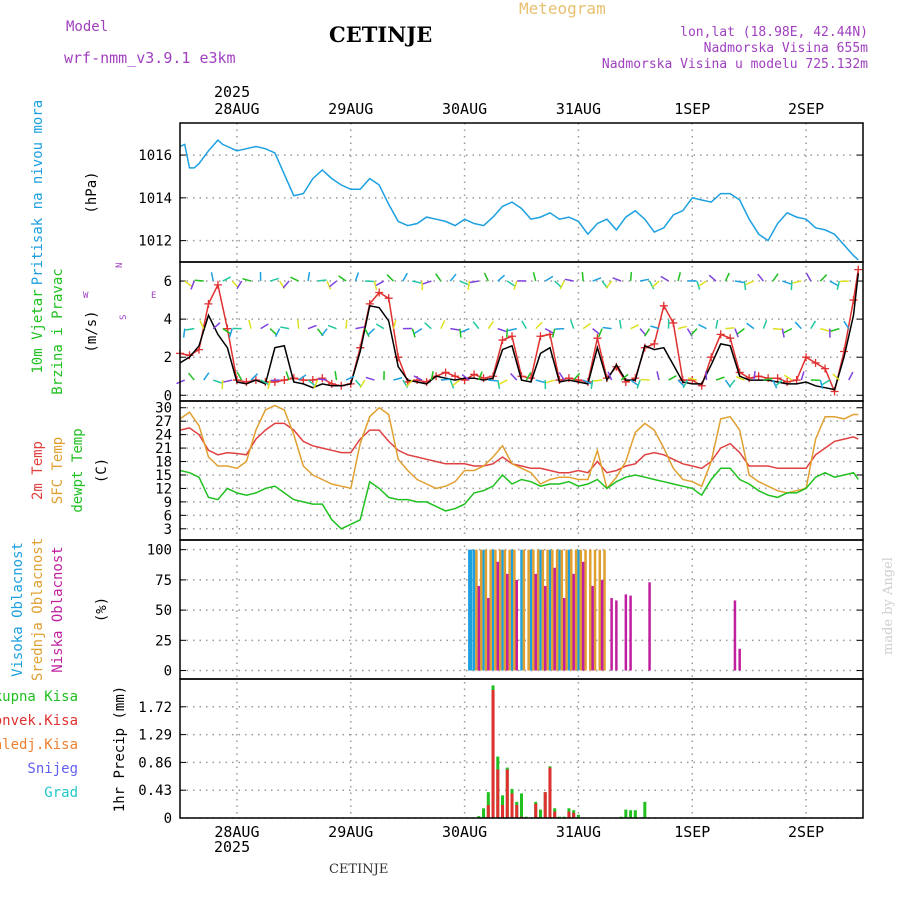 This screenshot has height=900, width=900. What do you see at coordinates (78, 470) in the screenshot?
I see `temp-label-dewpt: dewpt Temp` at bounding box center [78, 470].